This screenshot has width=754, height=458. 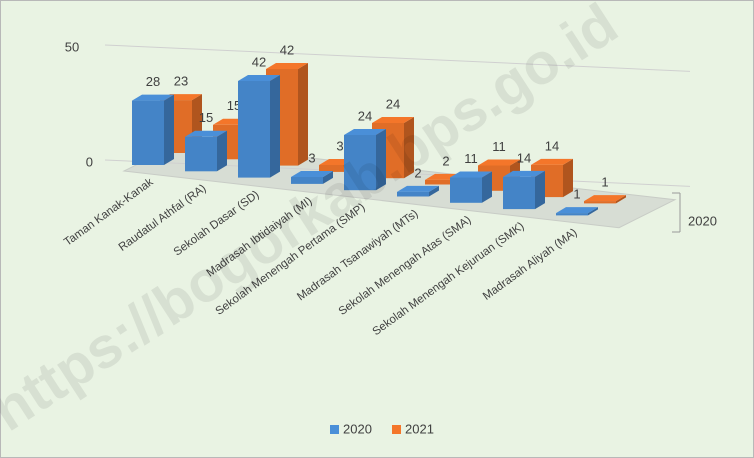 What do you see at coordinates (702, 220) in the screenshot?
I see `depth-label: 2020` at bounding box center [702, 220].